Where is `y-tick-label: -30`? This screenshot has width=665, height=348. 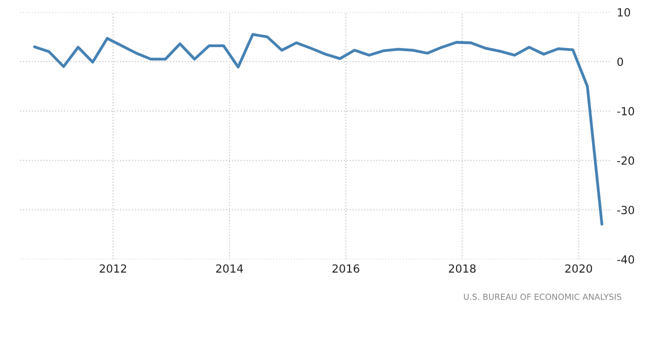
y-tick-label: -30 is located at coordinates (625, 210).